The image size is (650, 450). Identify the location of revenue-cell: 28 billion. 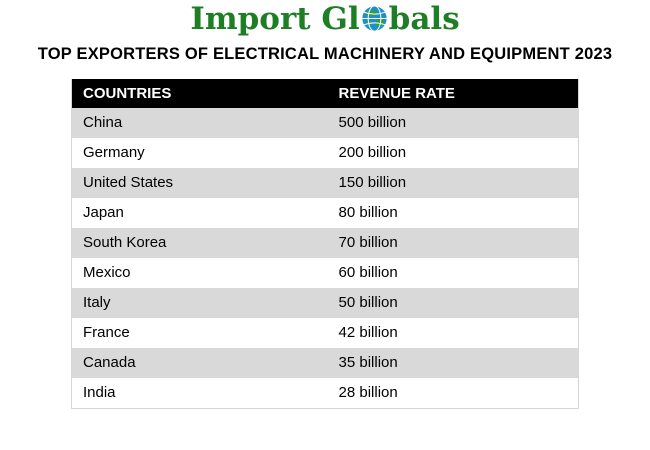
(368, 393).